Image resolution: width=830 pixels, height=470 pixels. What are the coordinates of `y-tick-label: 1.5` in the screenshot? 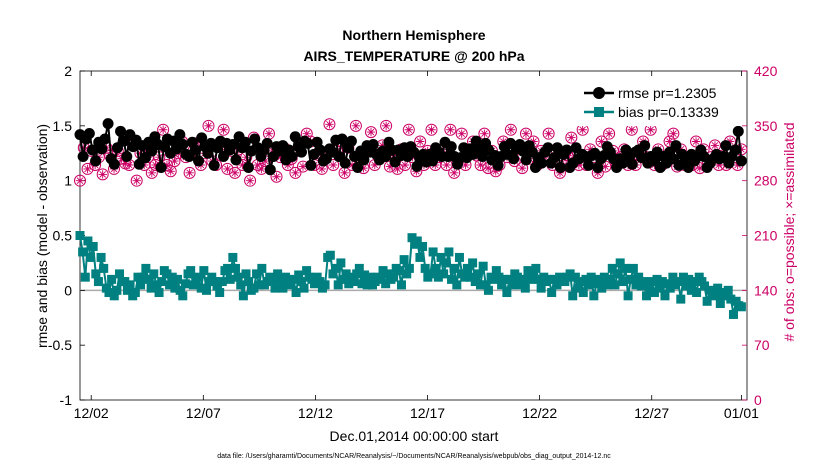 It's located at (63, 126).